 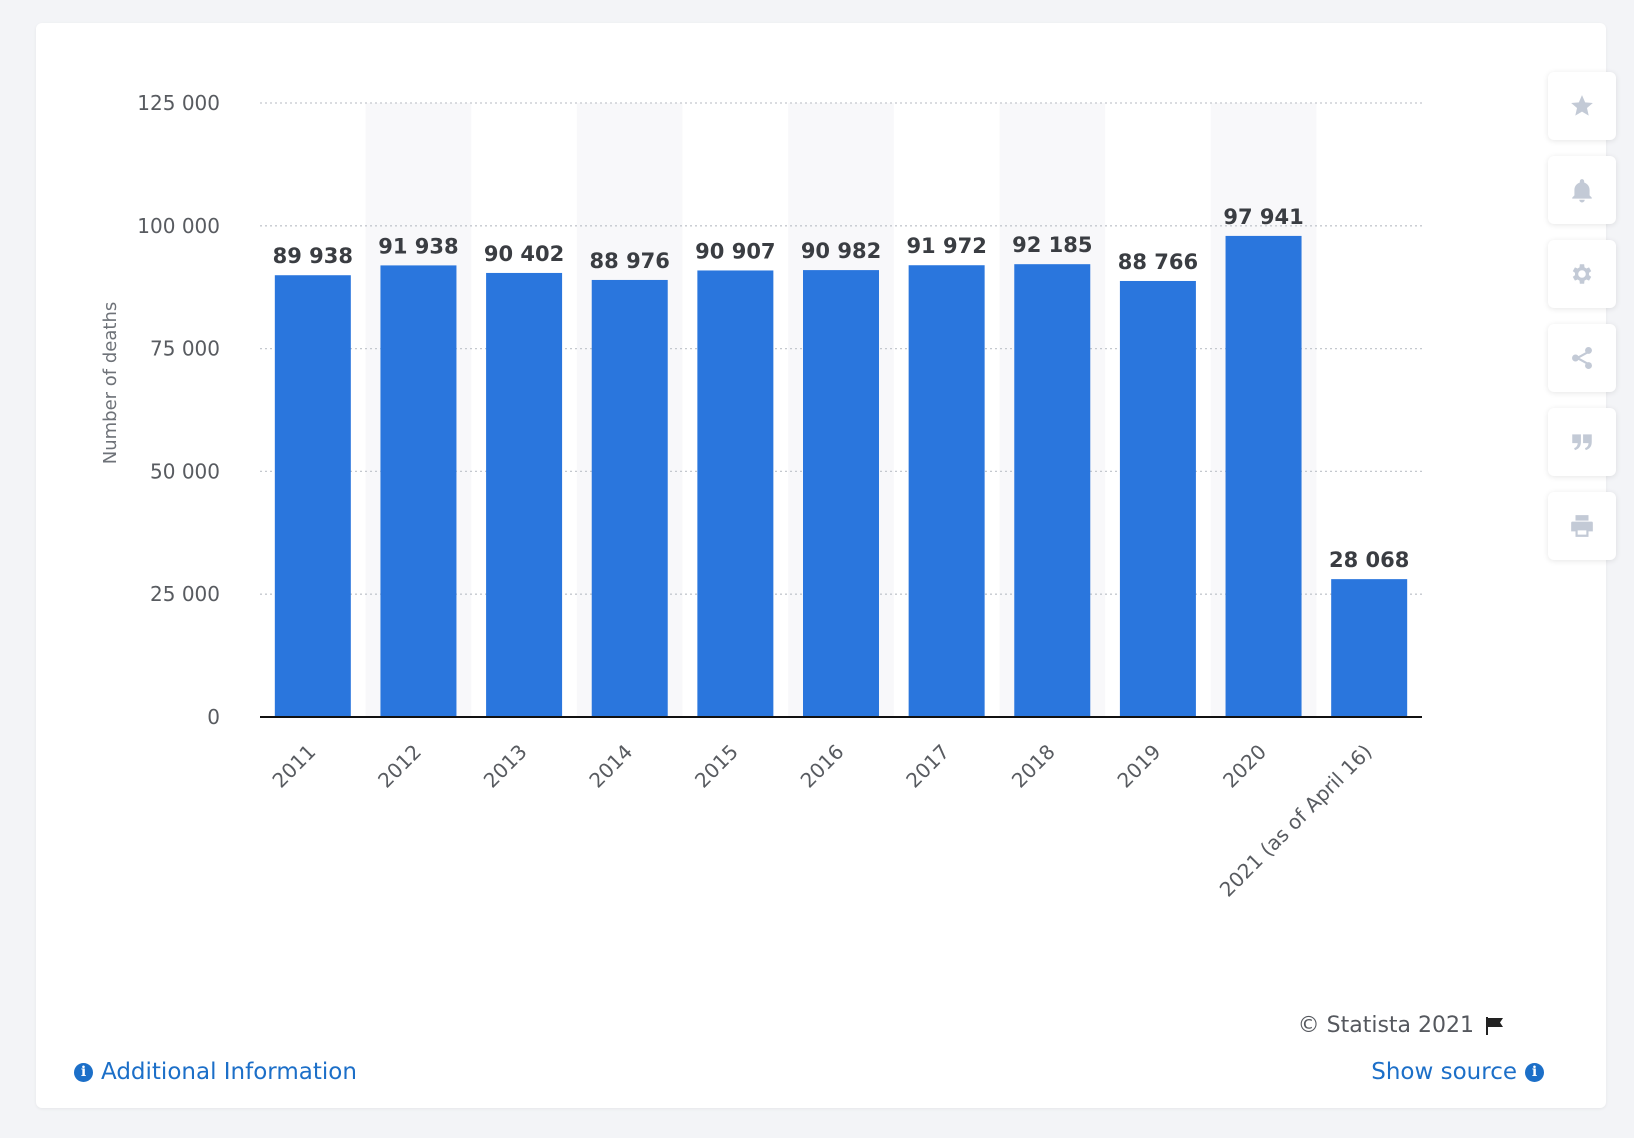 I want to click on flag-icon, so click(x=1495, y=1026).